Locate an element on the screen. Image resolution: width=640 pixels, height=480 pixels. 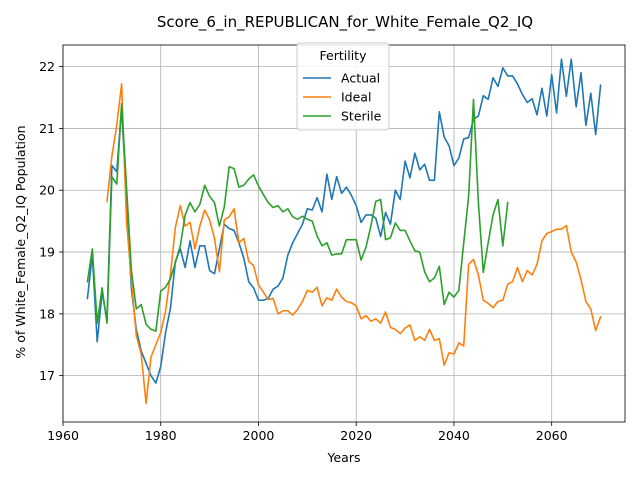
y-tick-label: 19 is located at coordinates (47, 252).